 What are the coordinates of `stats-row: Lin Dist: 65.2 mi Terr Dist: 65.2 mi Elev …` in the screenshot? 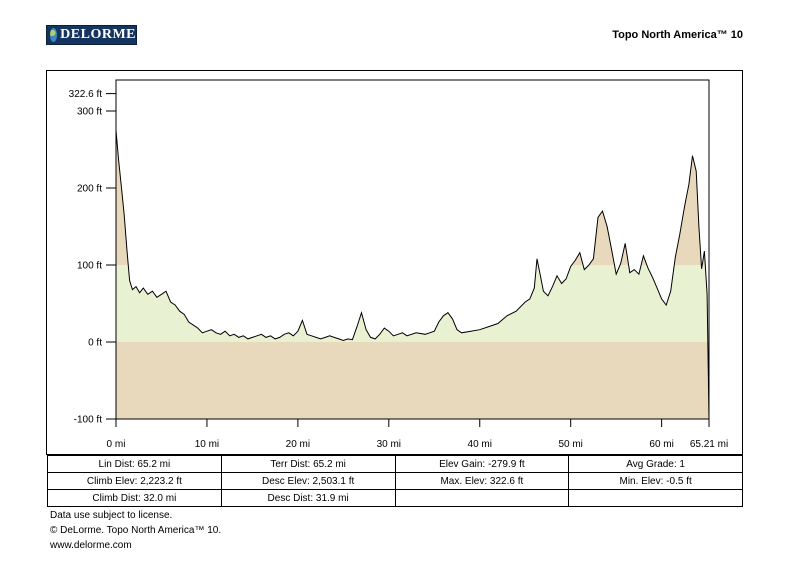 It's located at (395, 464).